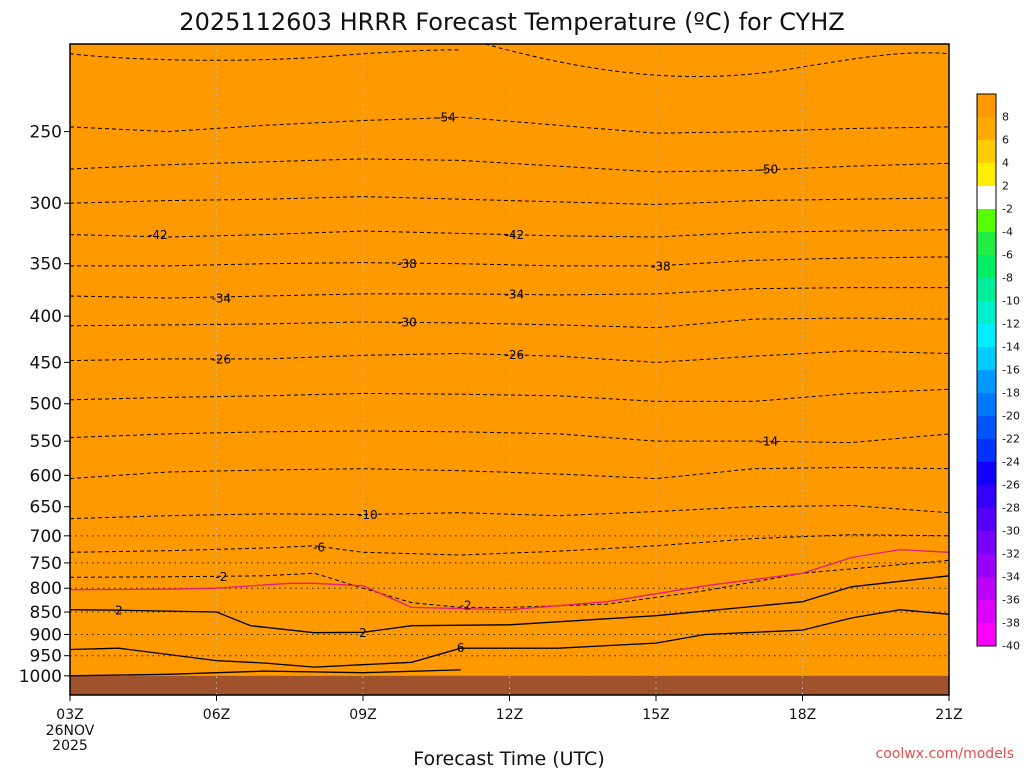 The width and height of the screenshot is (1024, 768). I want to click on contour-label-9: -26, so click(222, 359).